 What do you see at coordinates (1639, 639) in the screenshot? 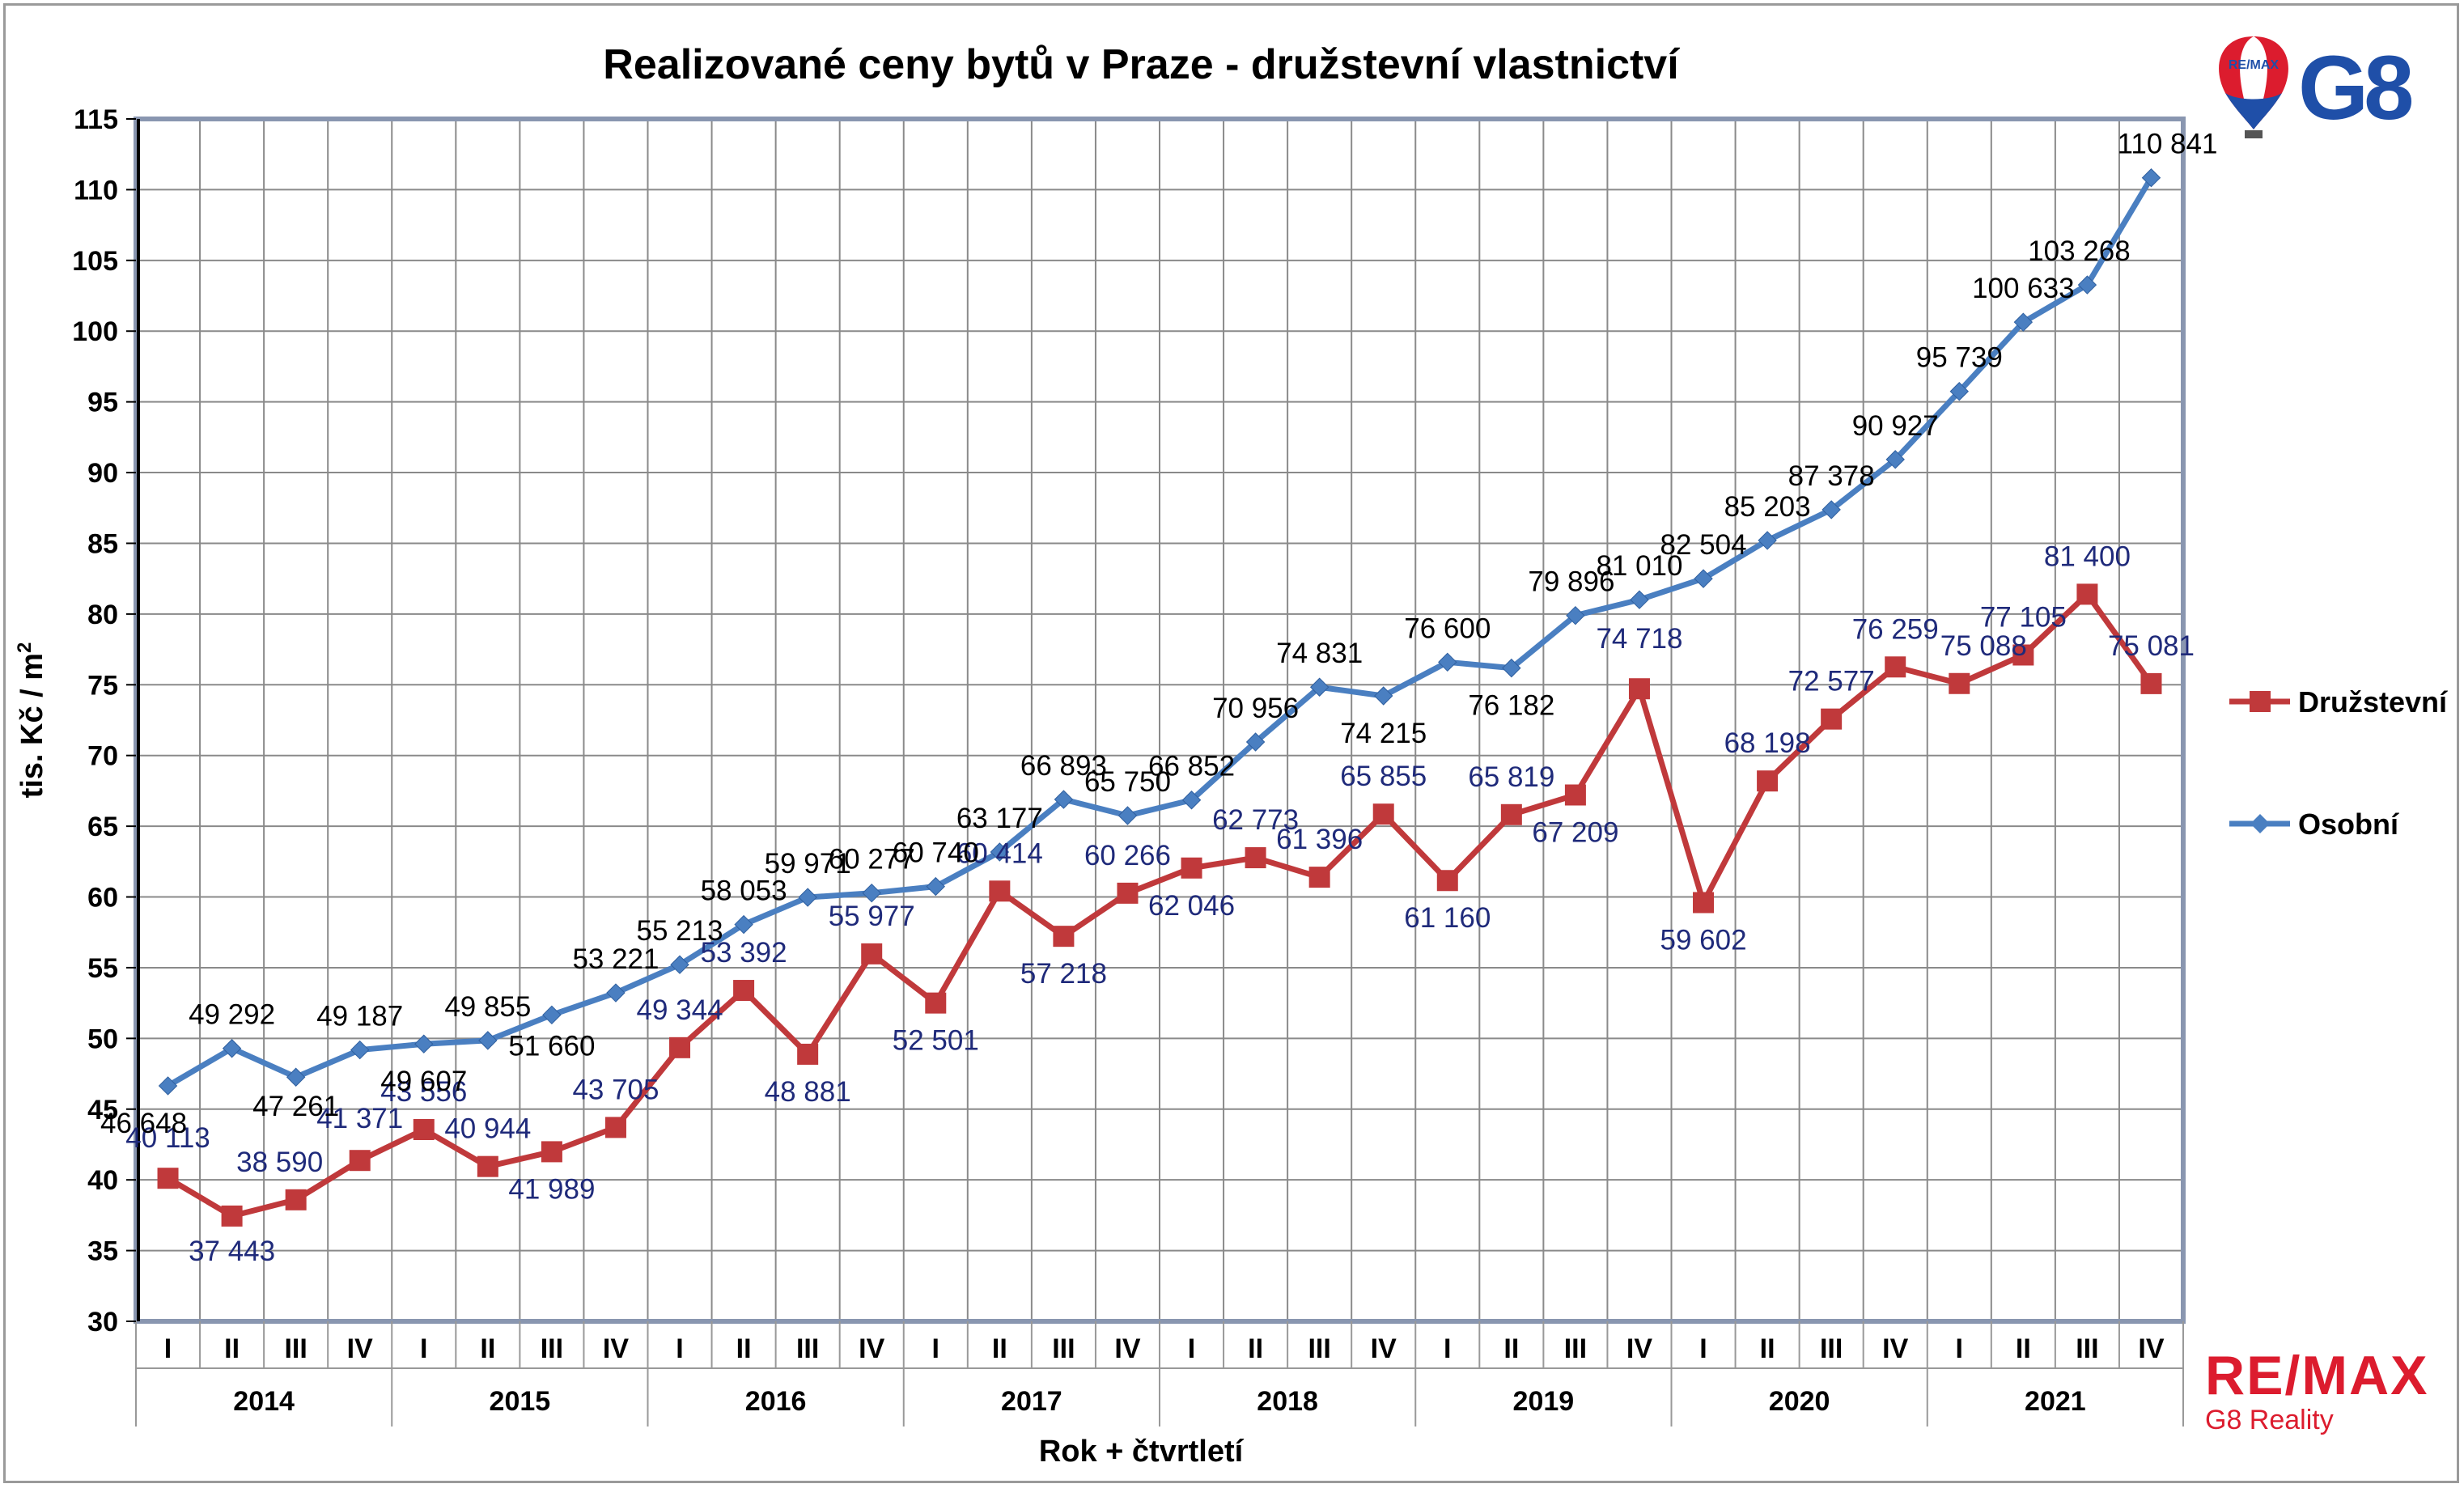
I see `druzstevni-value-label: 74 718` at bounding box center [1639, 639].